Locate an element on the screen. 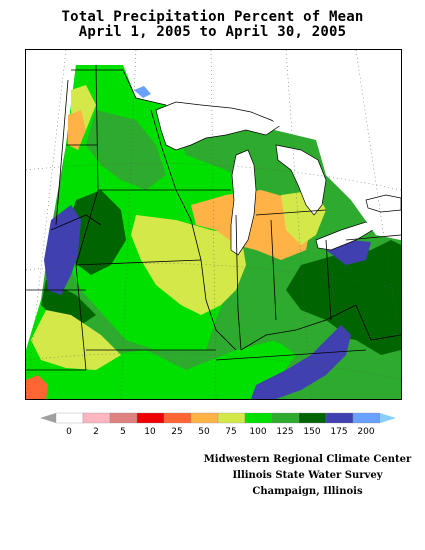  lake-huron is located at coordinates (301, 180).